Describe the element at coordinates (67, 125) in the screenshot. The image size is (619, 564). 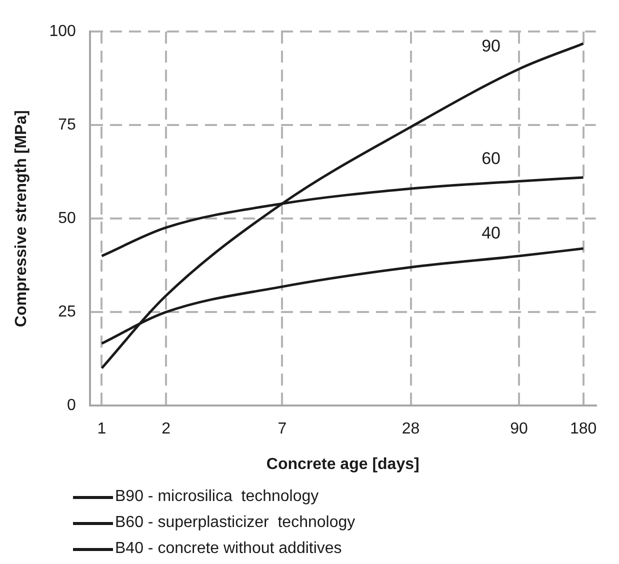
I see `y-tick-label: 75` at that location.